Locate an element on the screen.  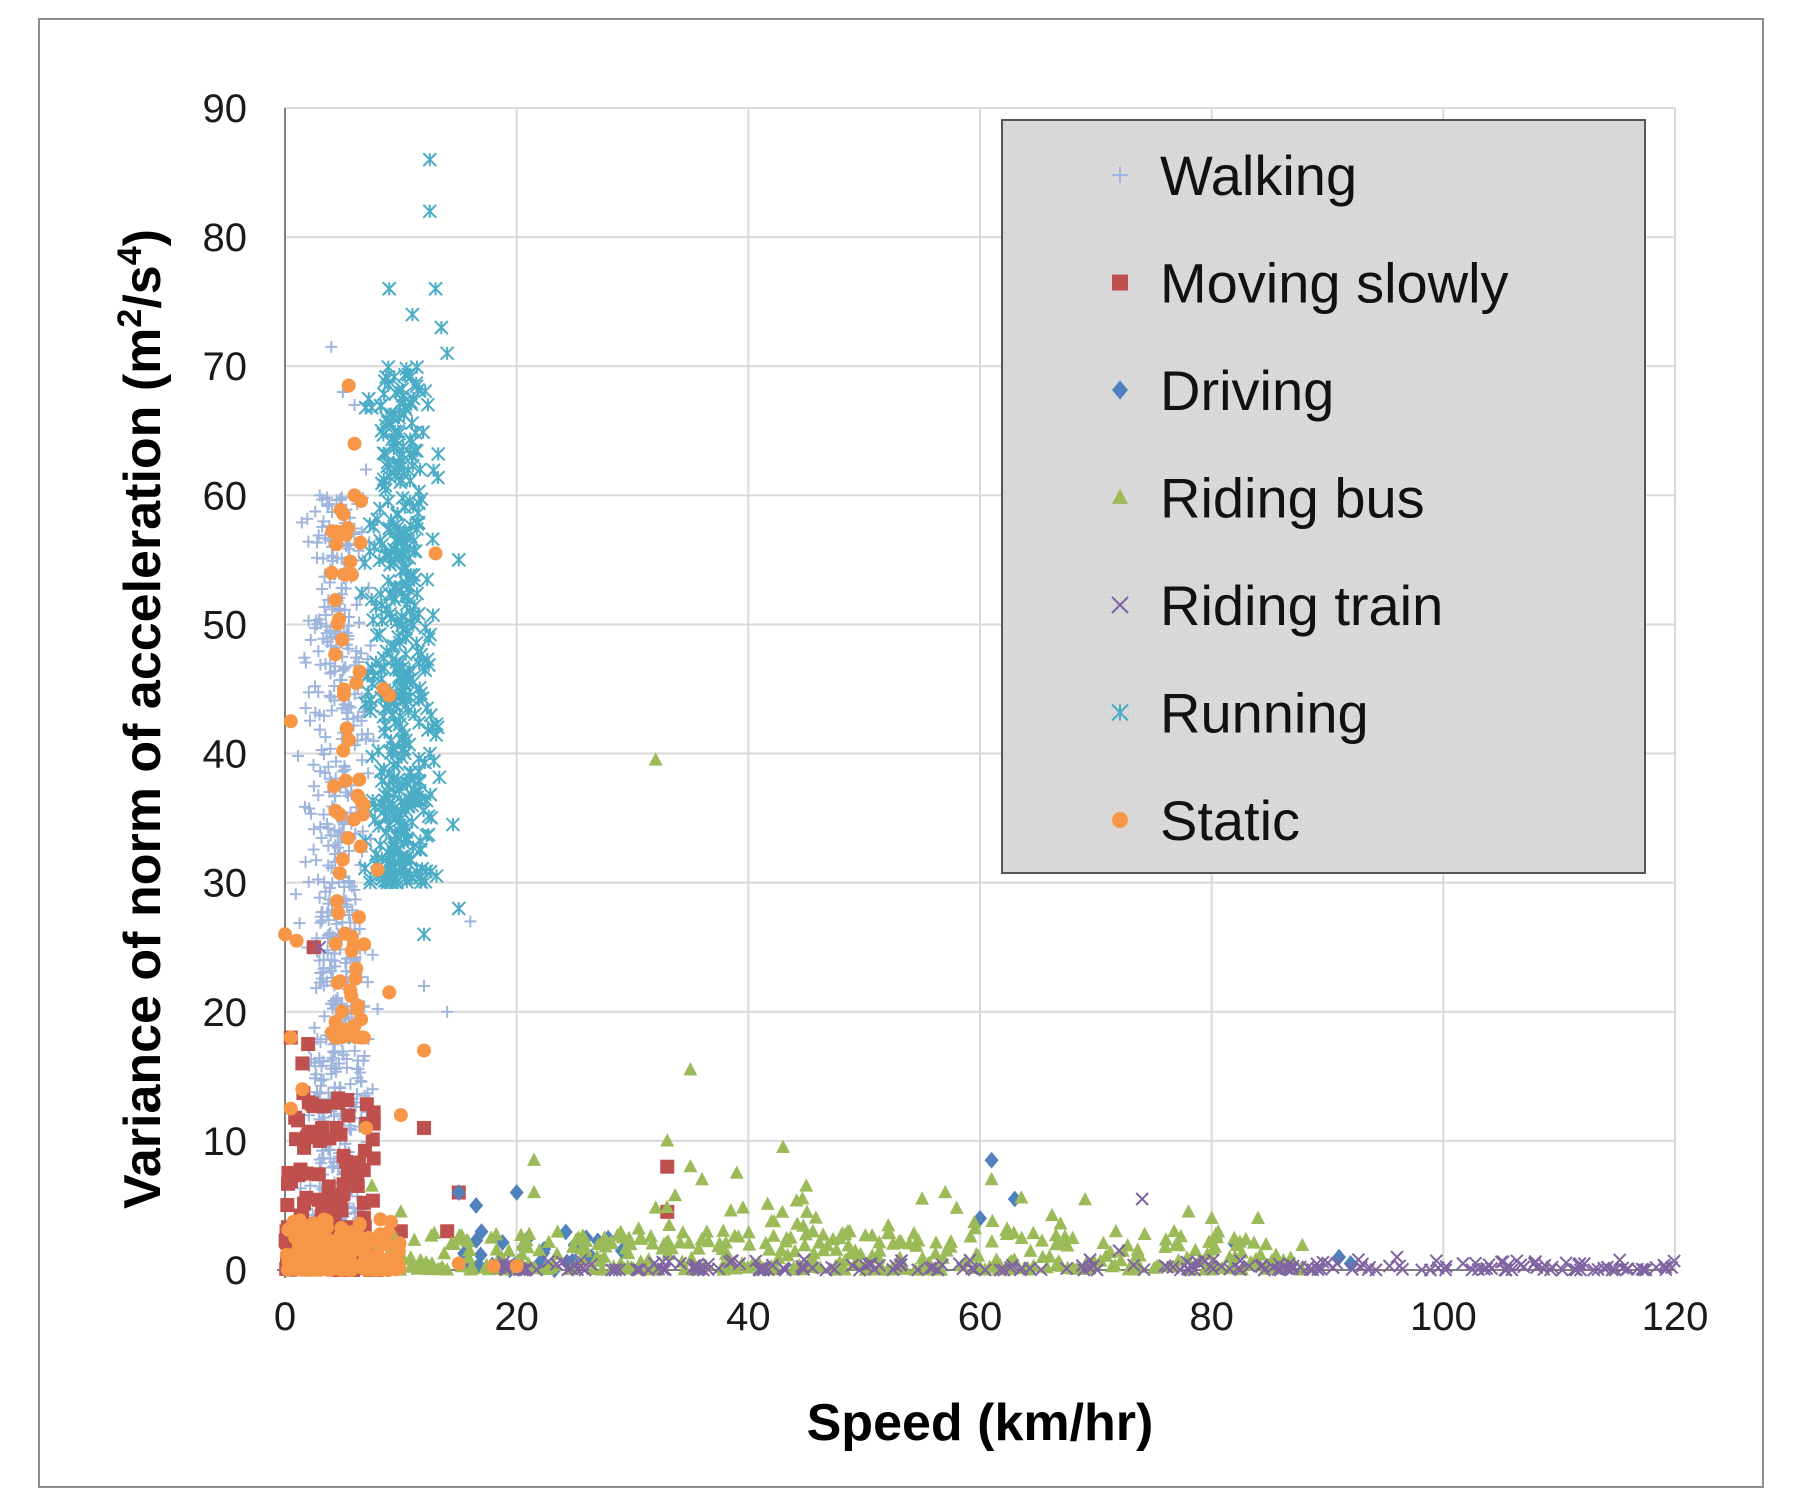
y-tick-label: 90 is located at coordinates (225, 109).